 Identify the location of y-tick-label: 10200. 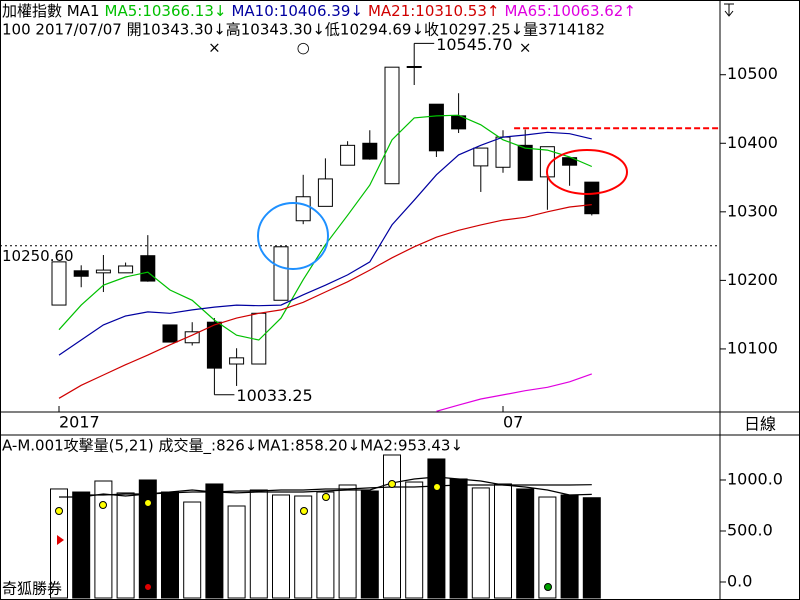
(752, 279).